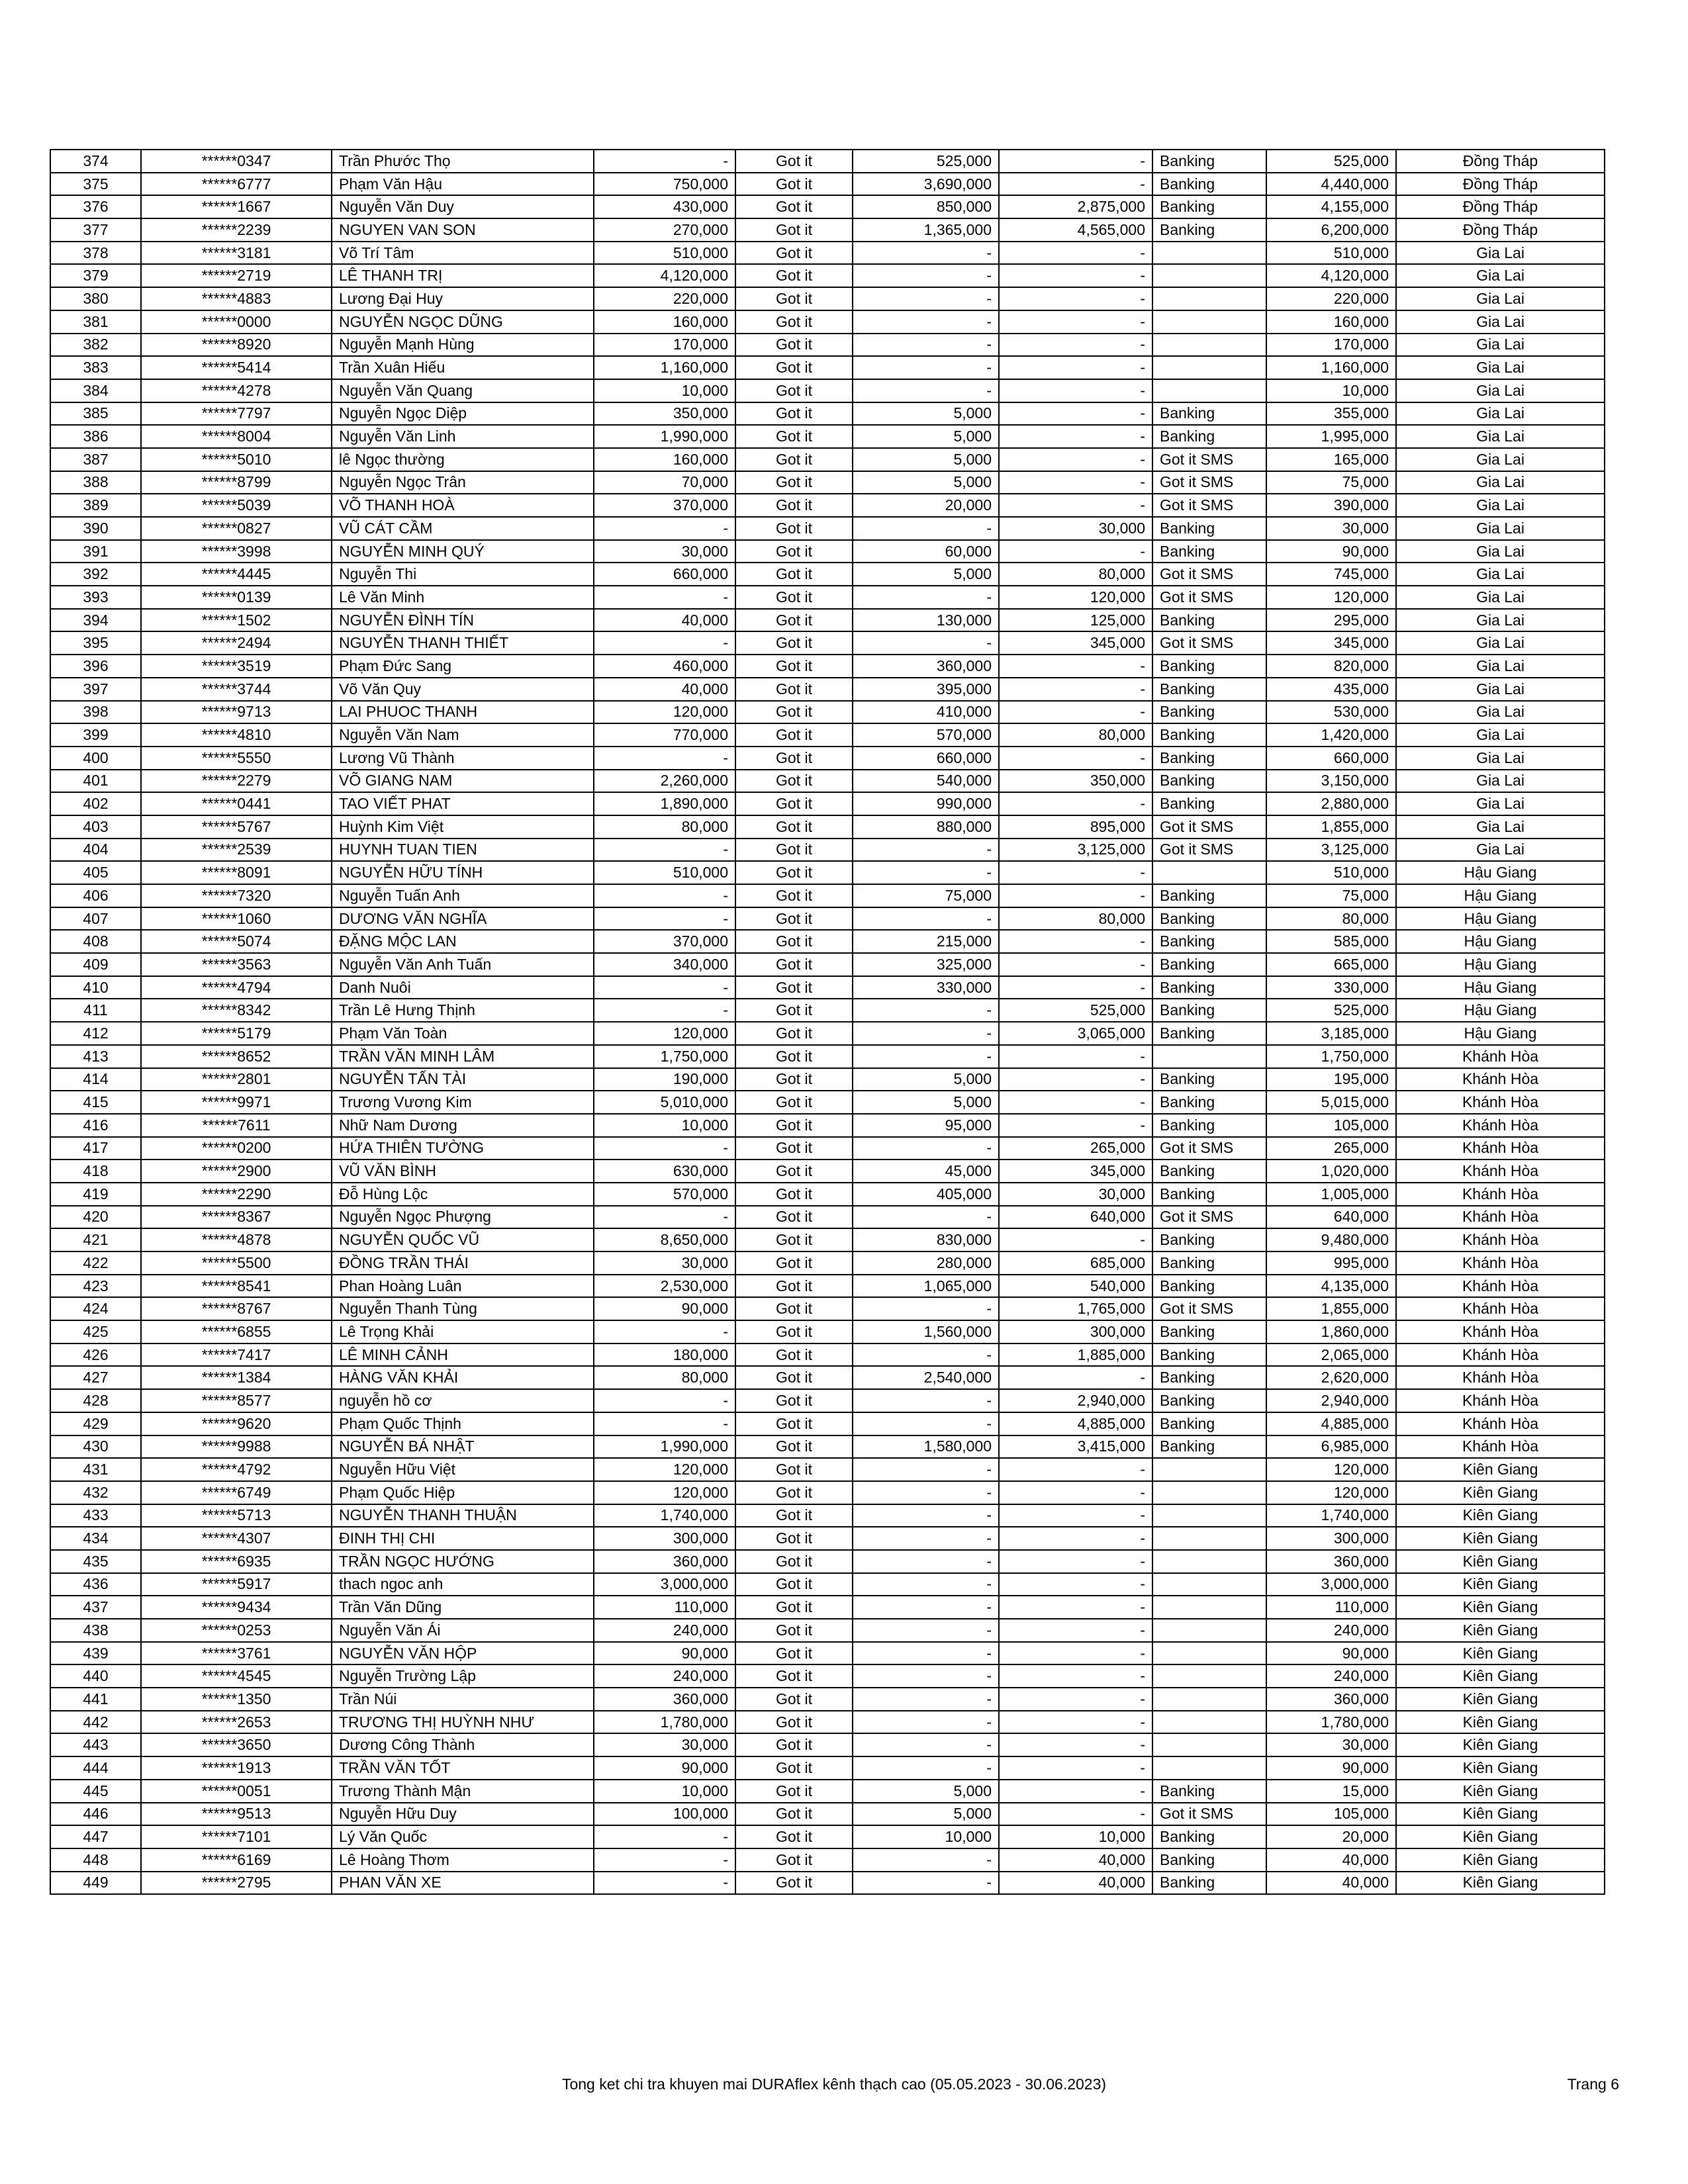 This screenshot has width=1688, height=2184. Describe the element at coordinates (1500, 1056) in the screenshot. I see `province-cell: Khánh Hòa` at that location.